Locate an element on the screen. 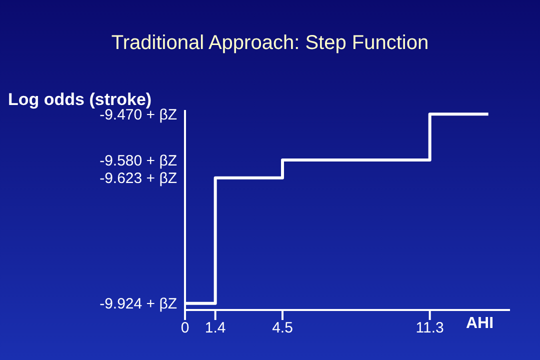 This screenshot has height=360, width=540. x-tick-label: 11.3 is located at coordinates (430, 328).